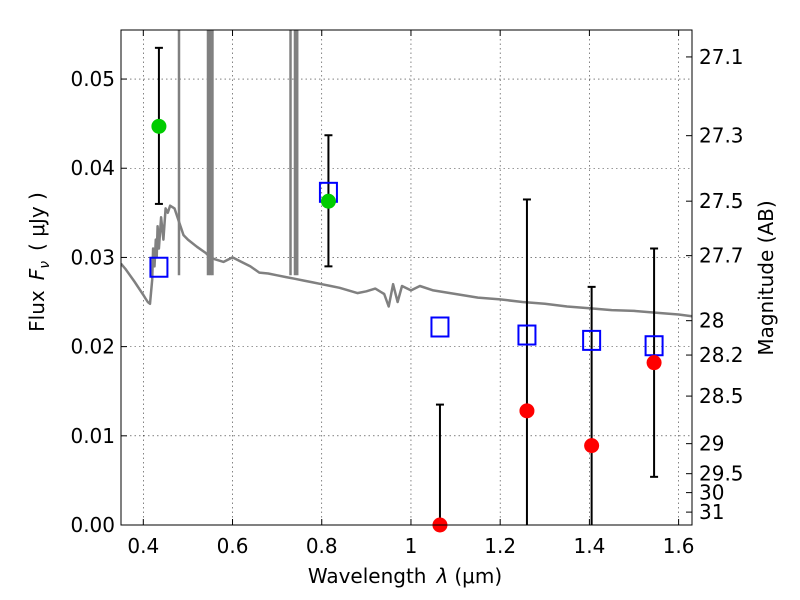  Describe the element at coordinates (721, 355) in the screenshot. I see `y2-tick-label: 28.2` at that location.